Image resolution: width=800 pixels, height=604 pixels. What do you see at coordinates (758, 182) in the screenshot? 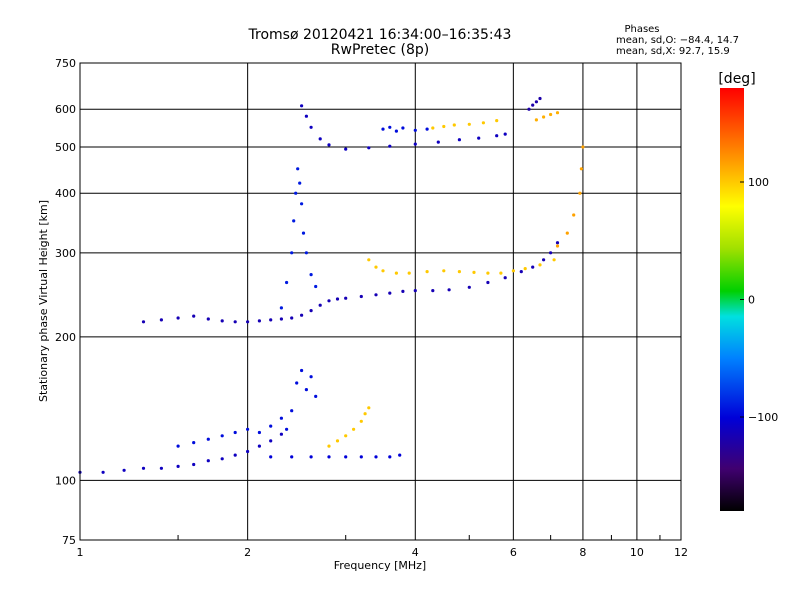
I see `colorbar-tick-label: 100` at bounding box center [758, 182].